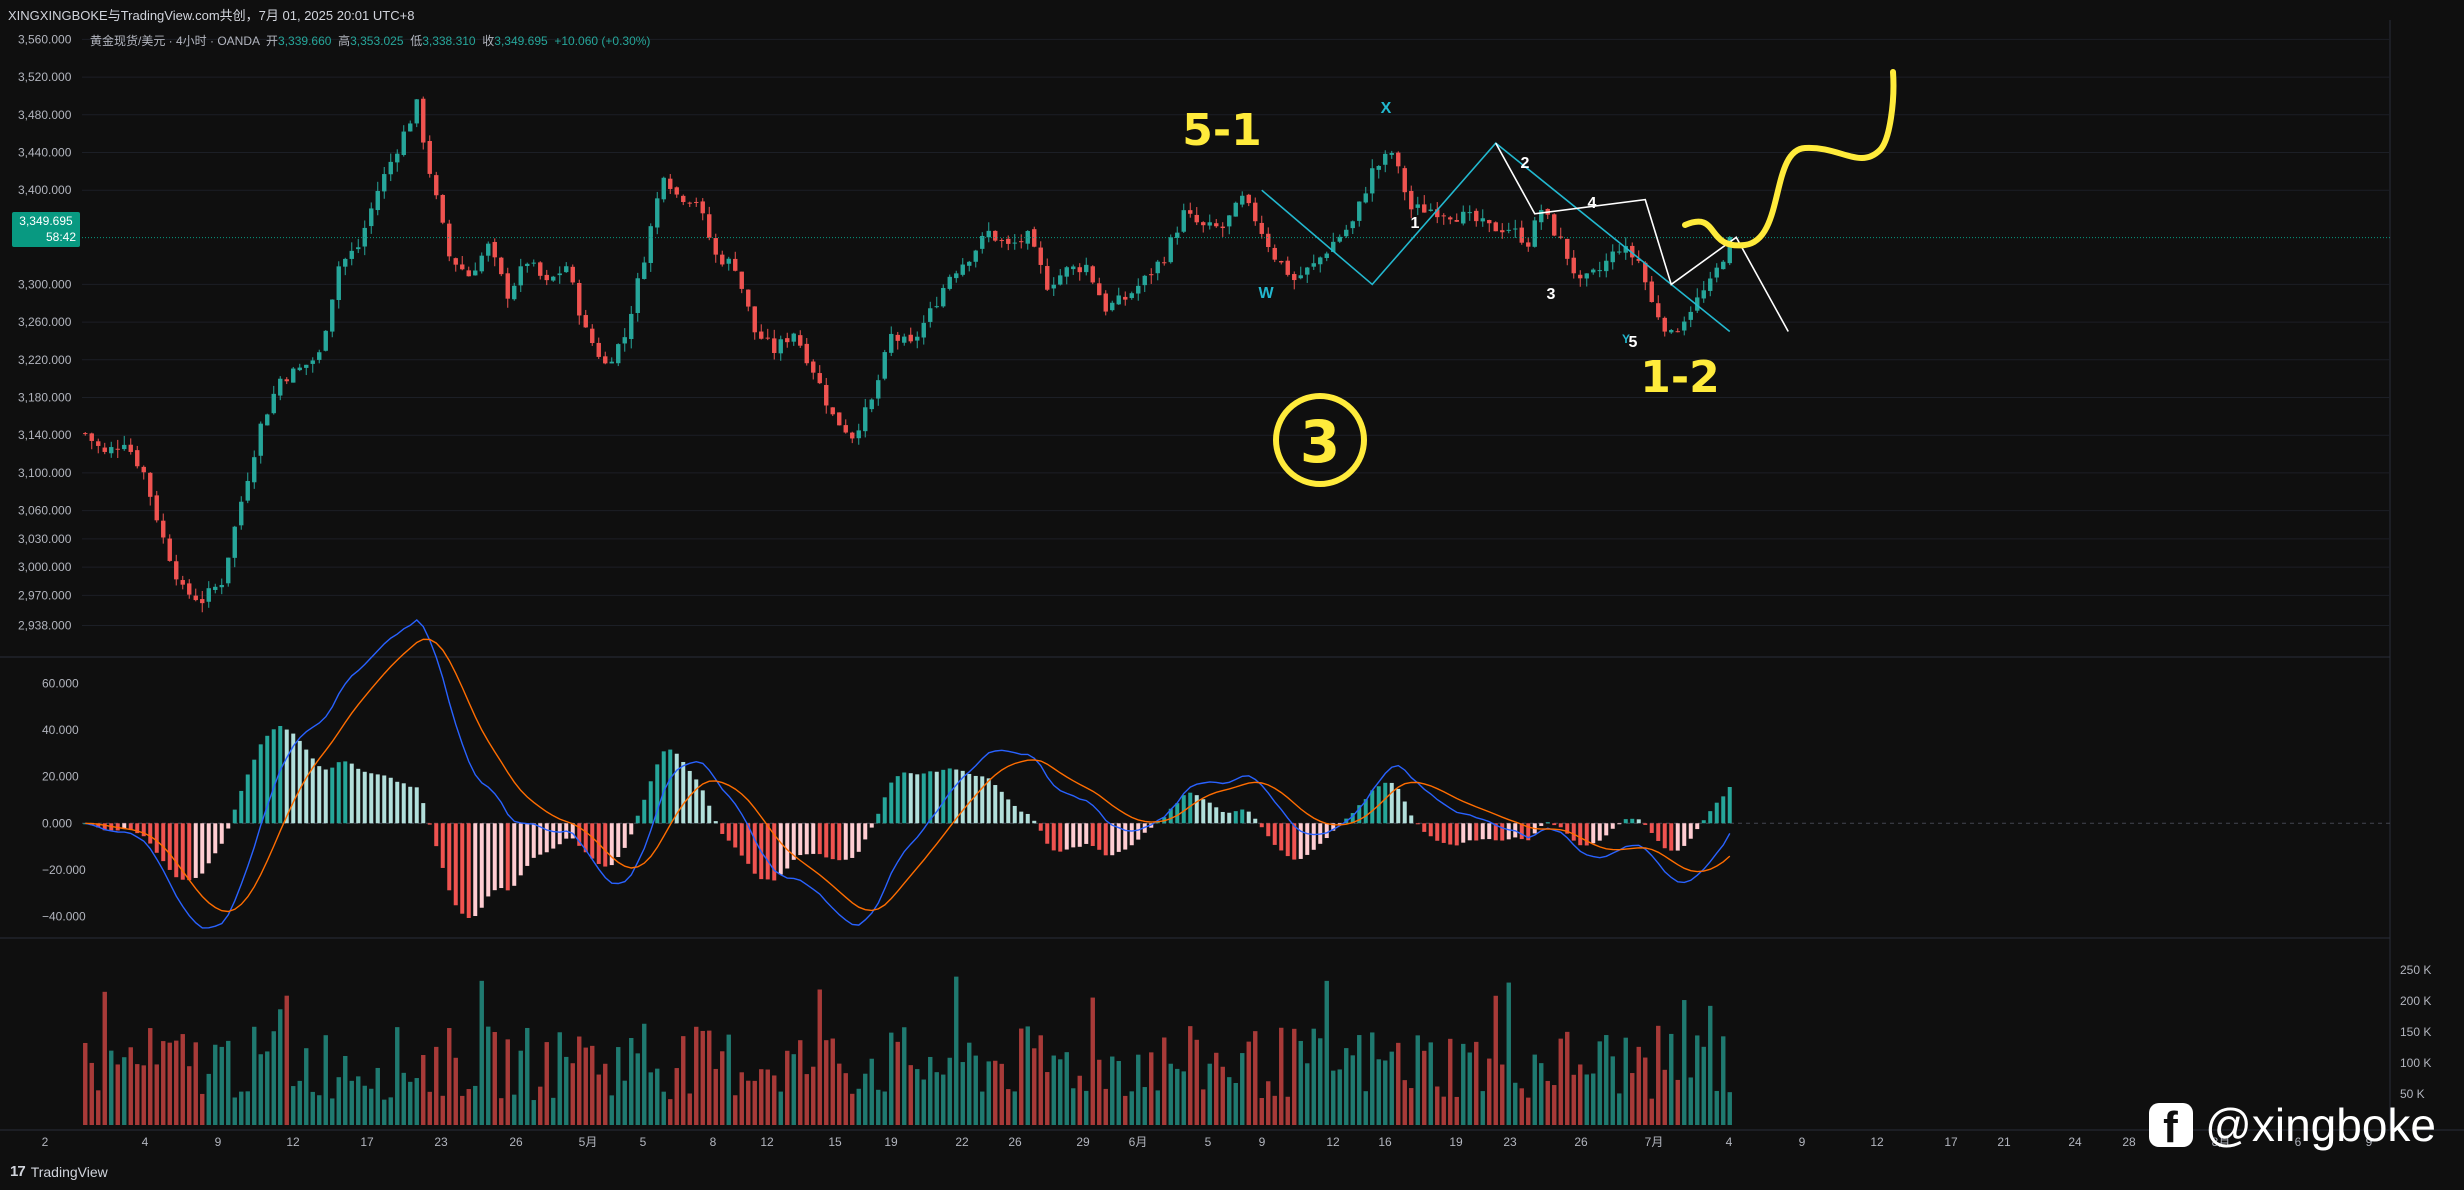  What do you see at coordinates (45, 77) in the screenshot?
I see `price-tick-label: 3,520.000` at bounding box center [45, 77].